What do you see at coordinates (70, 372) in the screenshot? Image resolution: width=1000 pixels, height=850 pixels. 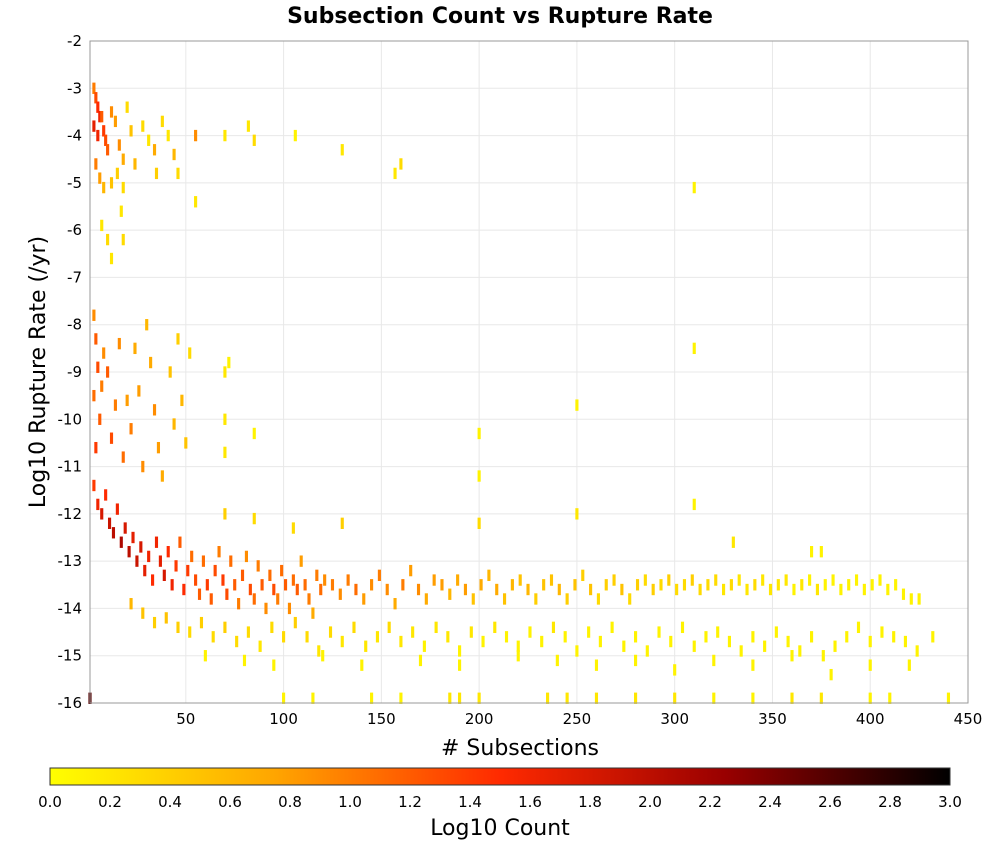 I see `y-axis-ticks: -2 -3 -4 -5 -6 -7 -8 -9 -10 -11 -12 -13 -14 -15 -16` at bounding box center [70, 372].